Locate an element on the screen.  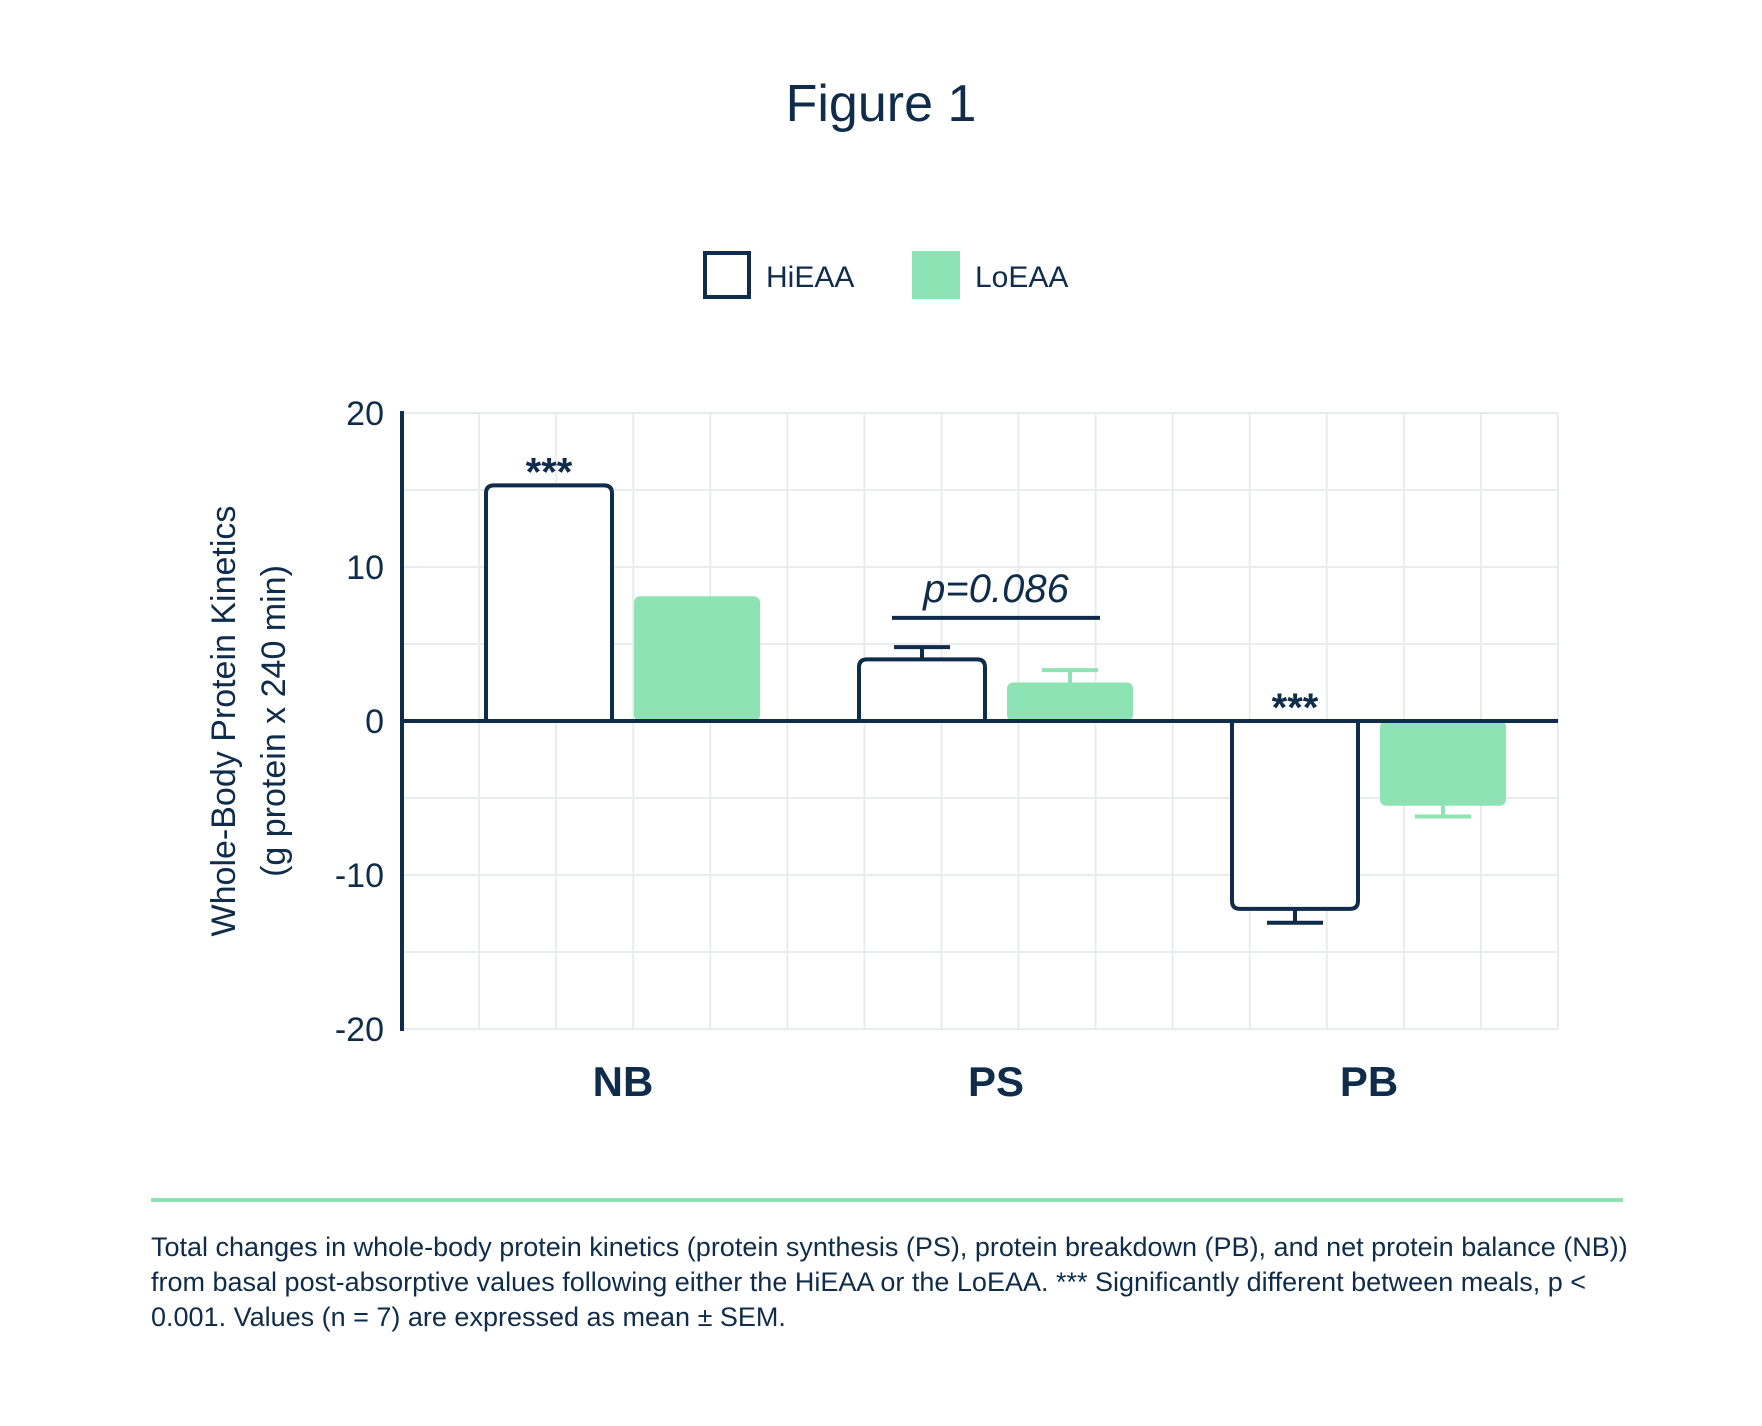
y-axis-ticks: 20 10 0 -10 -20 is located at coordinates (359, 722).